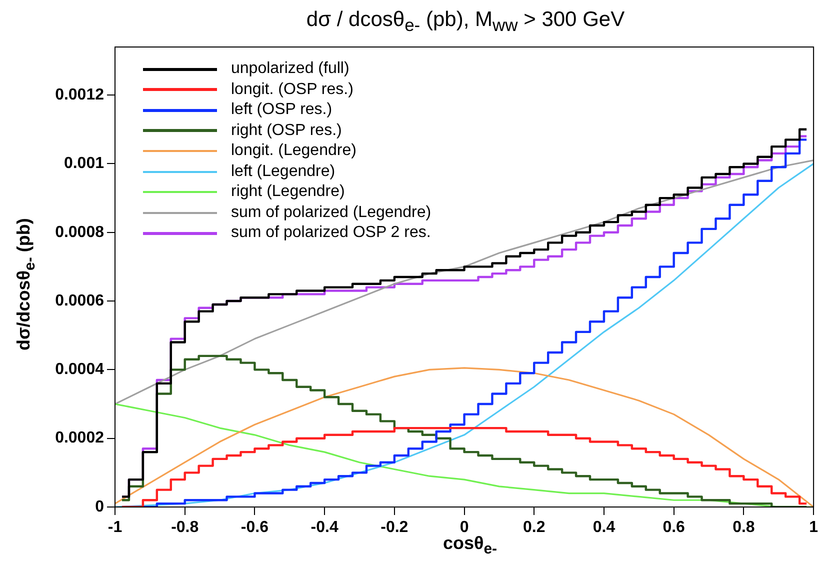  Describe the element at coordinates (283, 172) in the screenshot. I see `legend-label: left (Legendre)` at that location.